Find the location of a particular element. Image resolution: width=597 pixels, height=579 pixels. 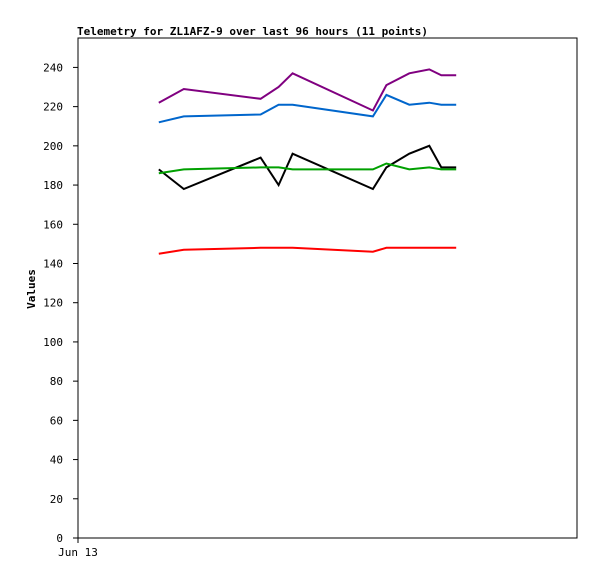

y-axis-label: Values is located at coordinates (31, 289).